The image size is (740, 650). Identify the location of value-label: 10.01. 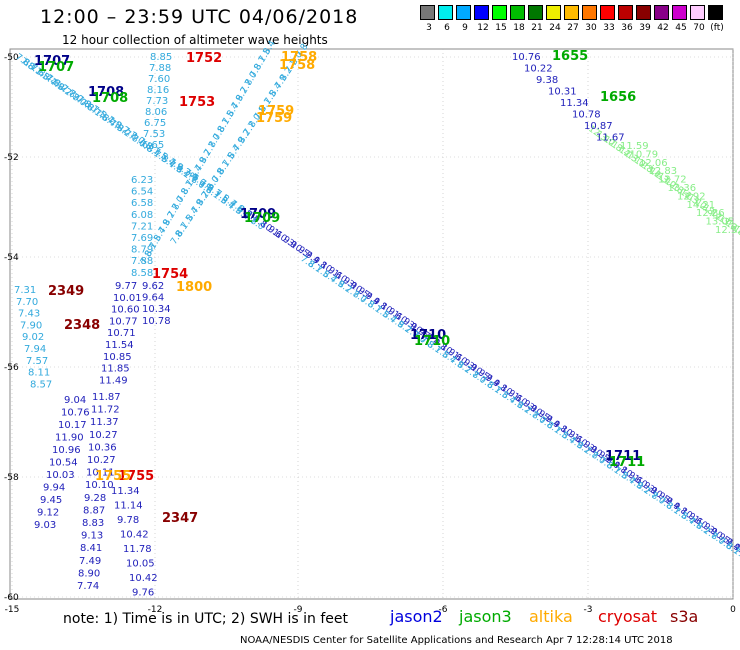
(127, 298).